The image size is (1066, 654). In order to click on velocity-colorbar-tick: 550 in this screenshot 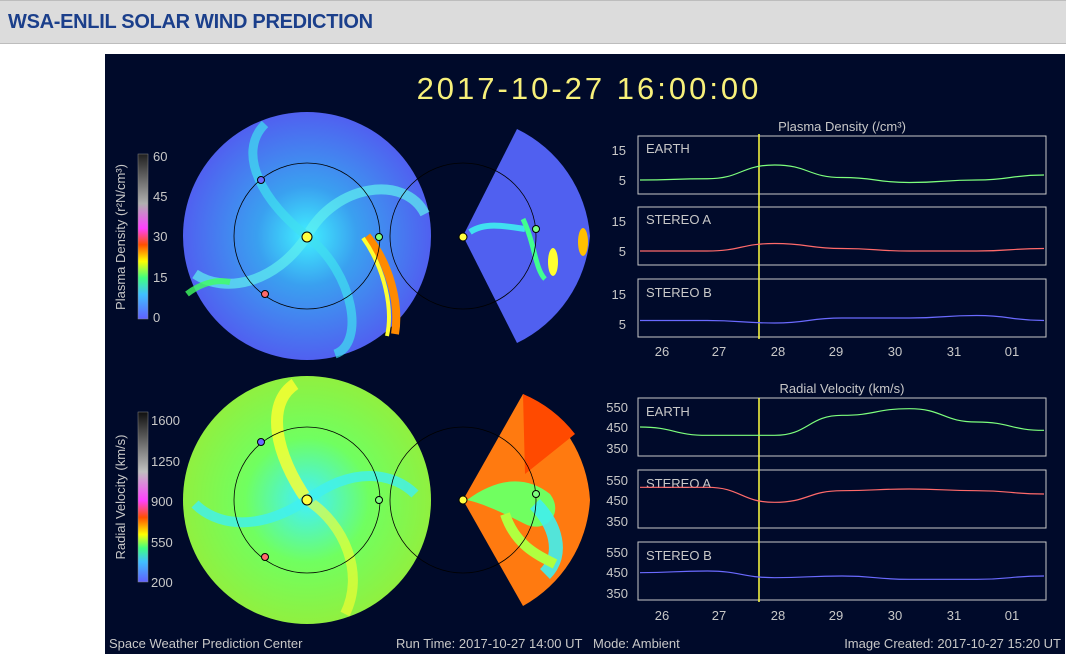, I will do `click(162, 542)`.